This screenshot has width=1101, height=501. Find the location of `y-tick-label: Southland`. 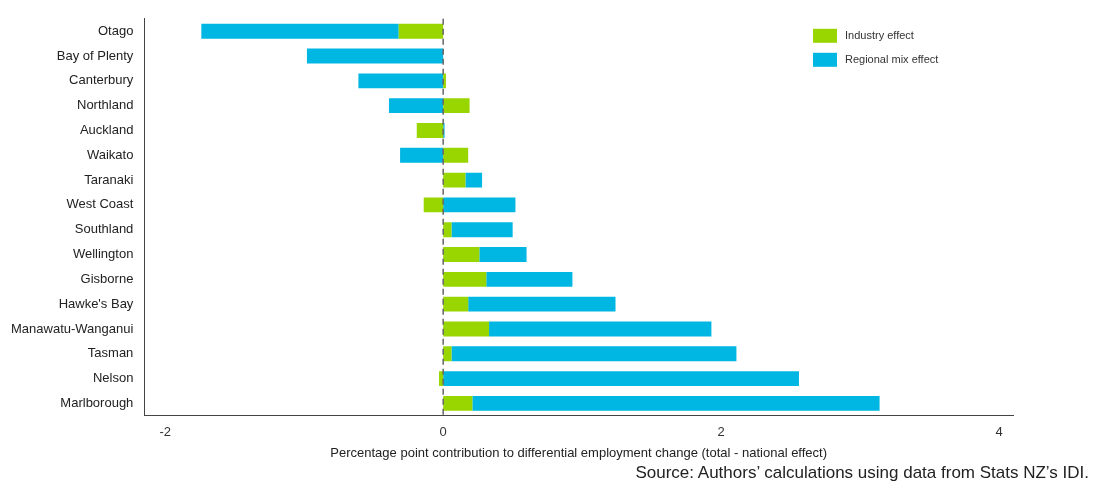

y-tick-label: Southland is located at coordinates (104, 229).